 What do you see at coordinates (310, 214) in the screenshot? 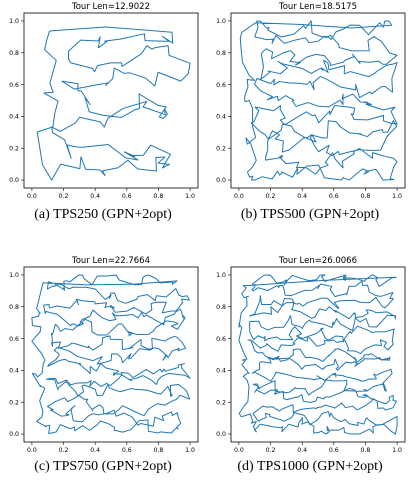
I see `caption: (b) TPS500 (GPN+2opt)` at bounding box center [310, 214].